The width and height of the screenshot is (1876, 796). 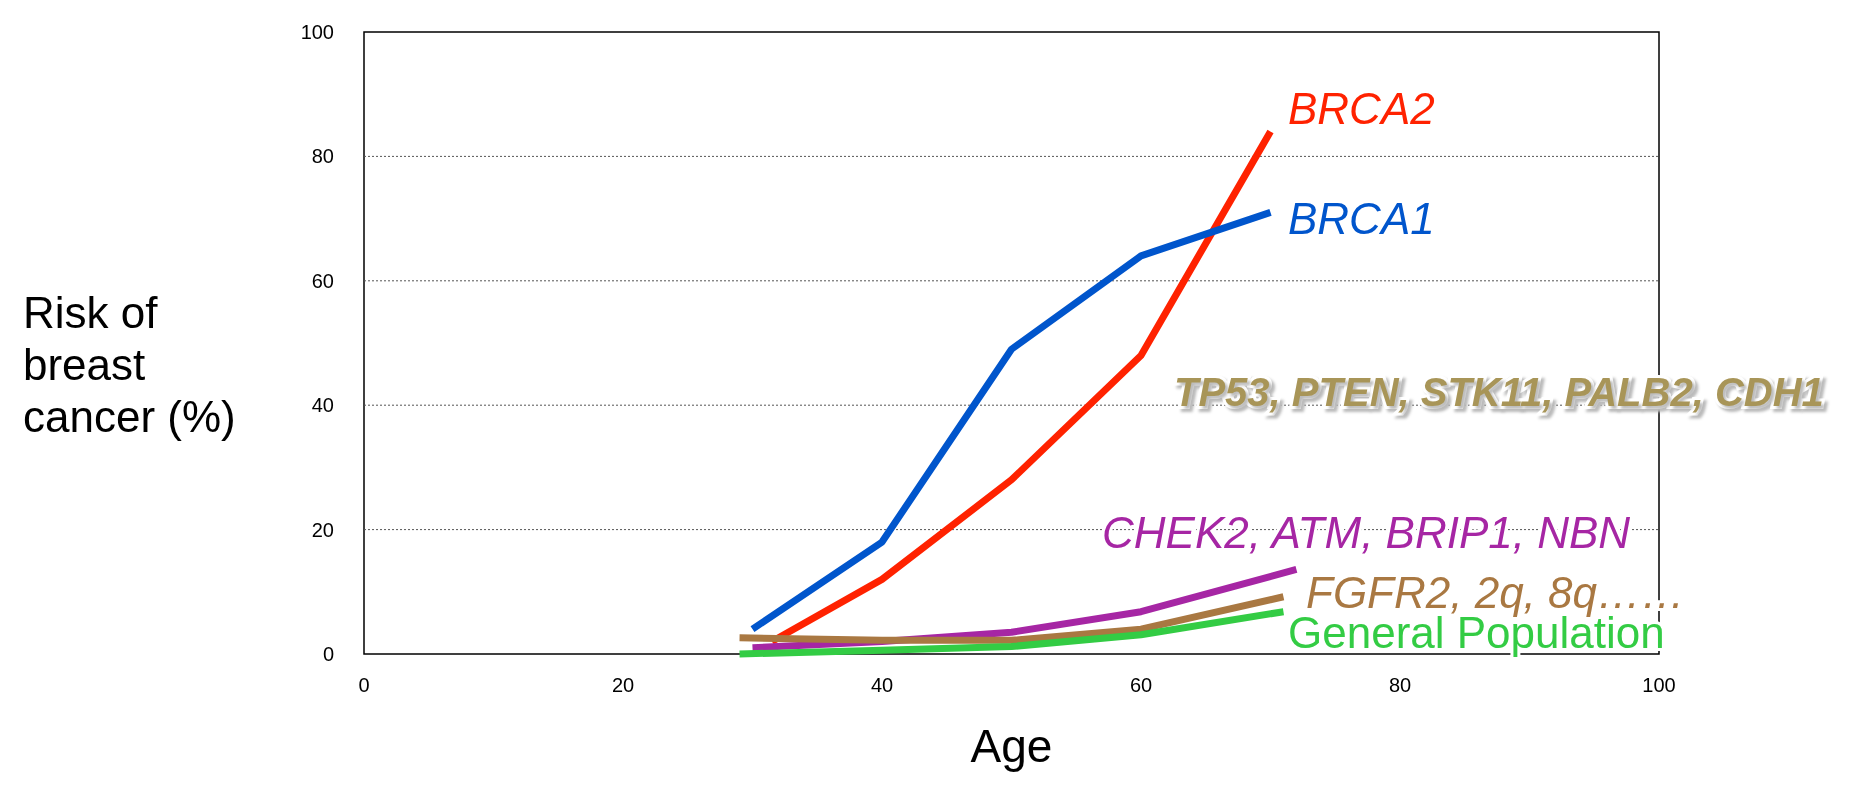 What do you see at coordinates (1366, 532) in the screenshot?
I see `series-label: CHEK2, ATM, BRIP1, NBN` at bounding box center [1366, 532].